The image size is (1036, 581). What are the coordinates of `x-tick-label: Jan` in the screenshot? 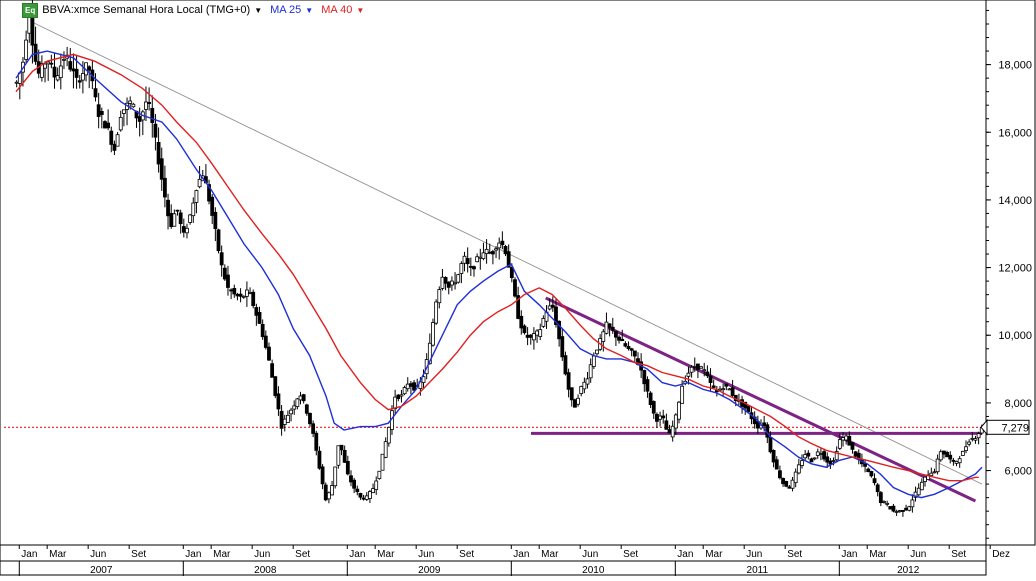 It's located at (849, 554).